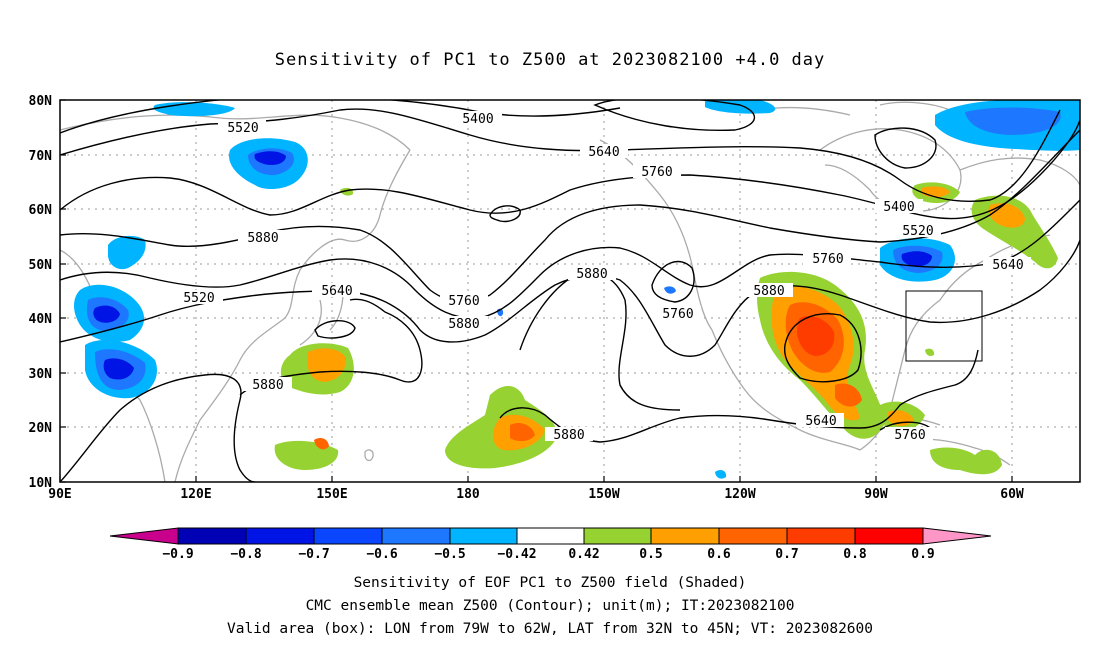 The image size is (1100, 650). Describe the element at coordinates (536, 494) in the screenshot. I see `longitude-labels: 90E 120E 150E 180 150W 120W 90W 60W` at that location.